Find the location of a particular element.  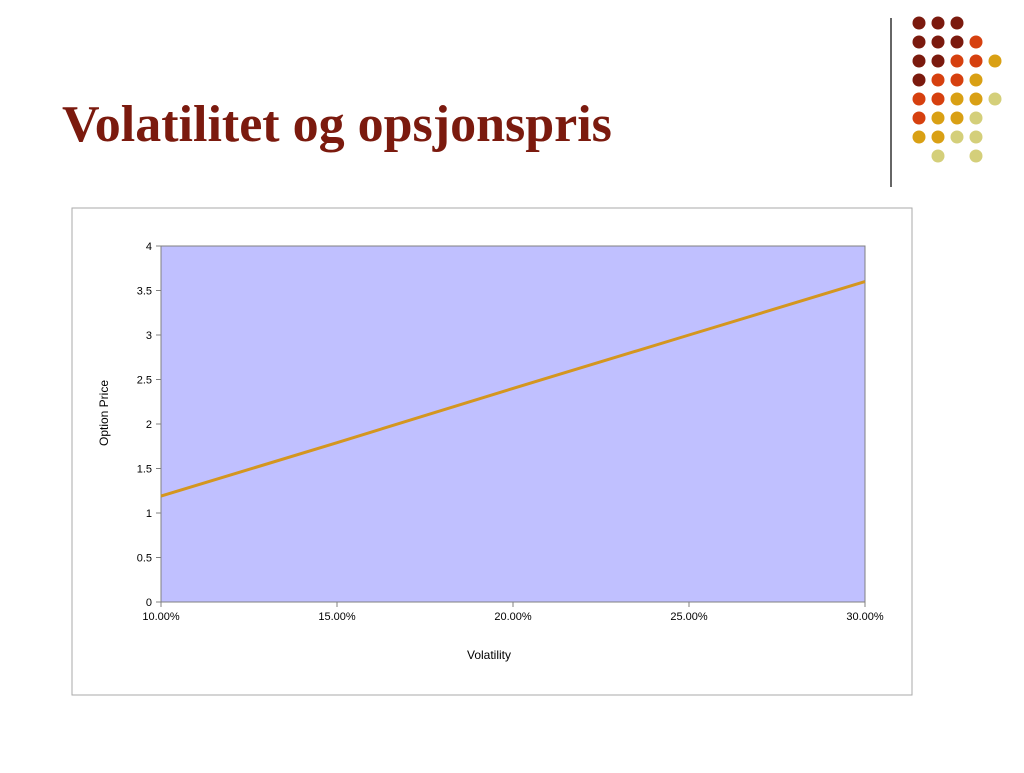

x-tick-label: 25.00% is located at coordinates (689, 617).